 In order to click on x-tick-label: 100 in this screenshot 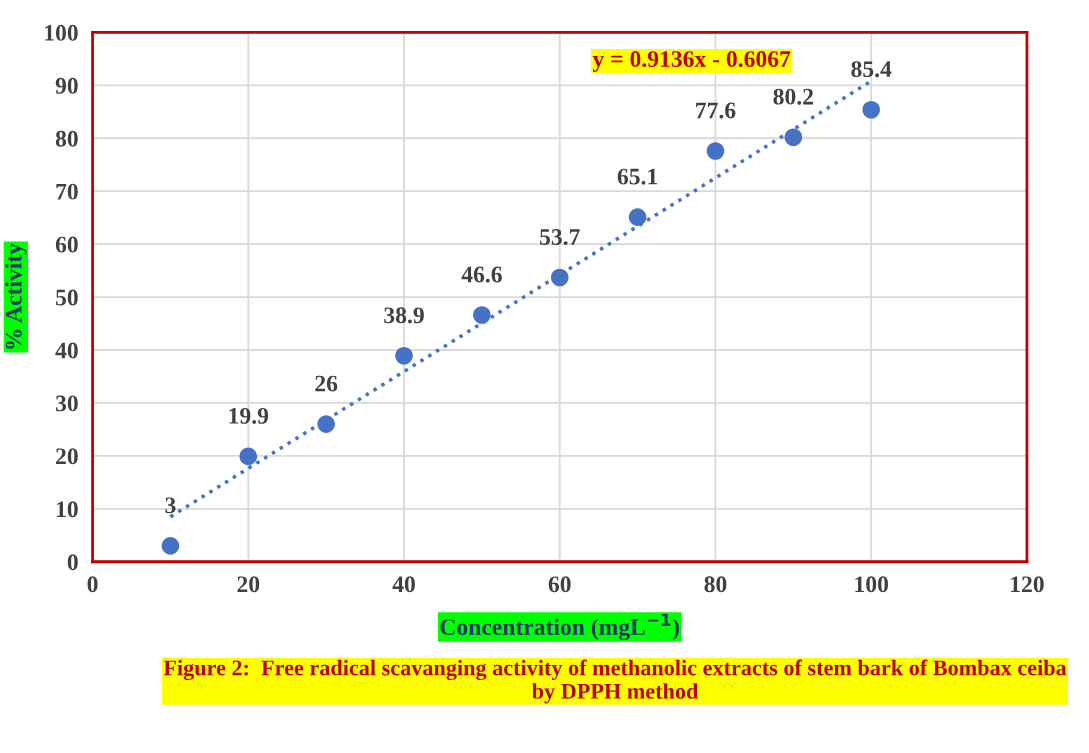, I will do `click(872, 584)`.